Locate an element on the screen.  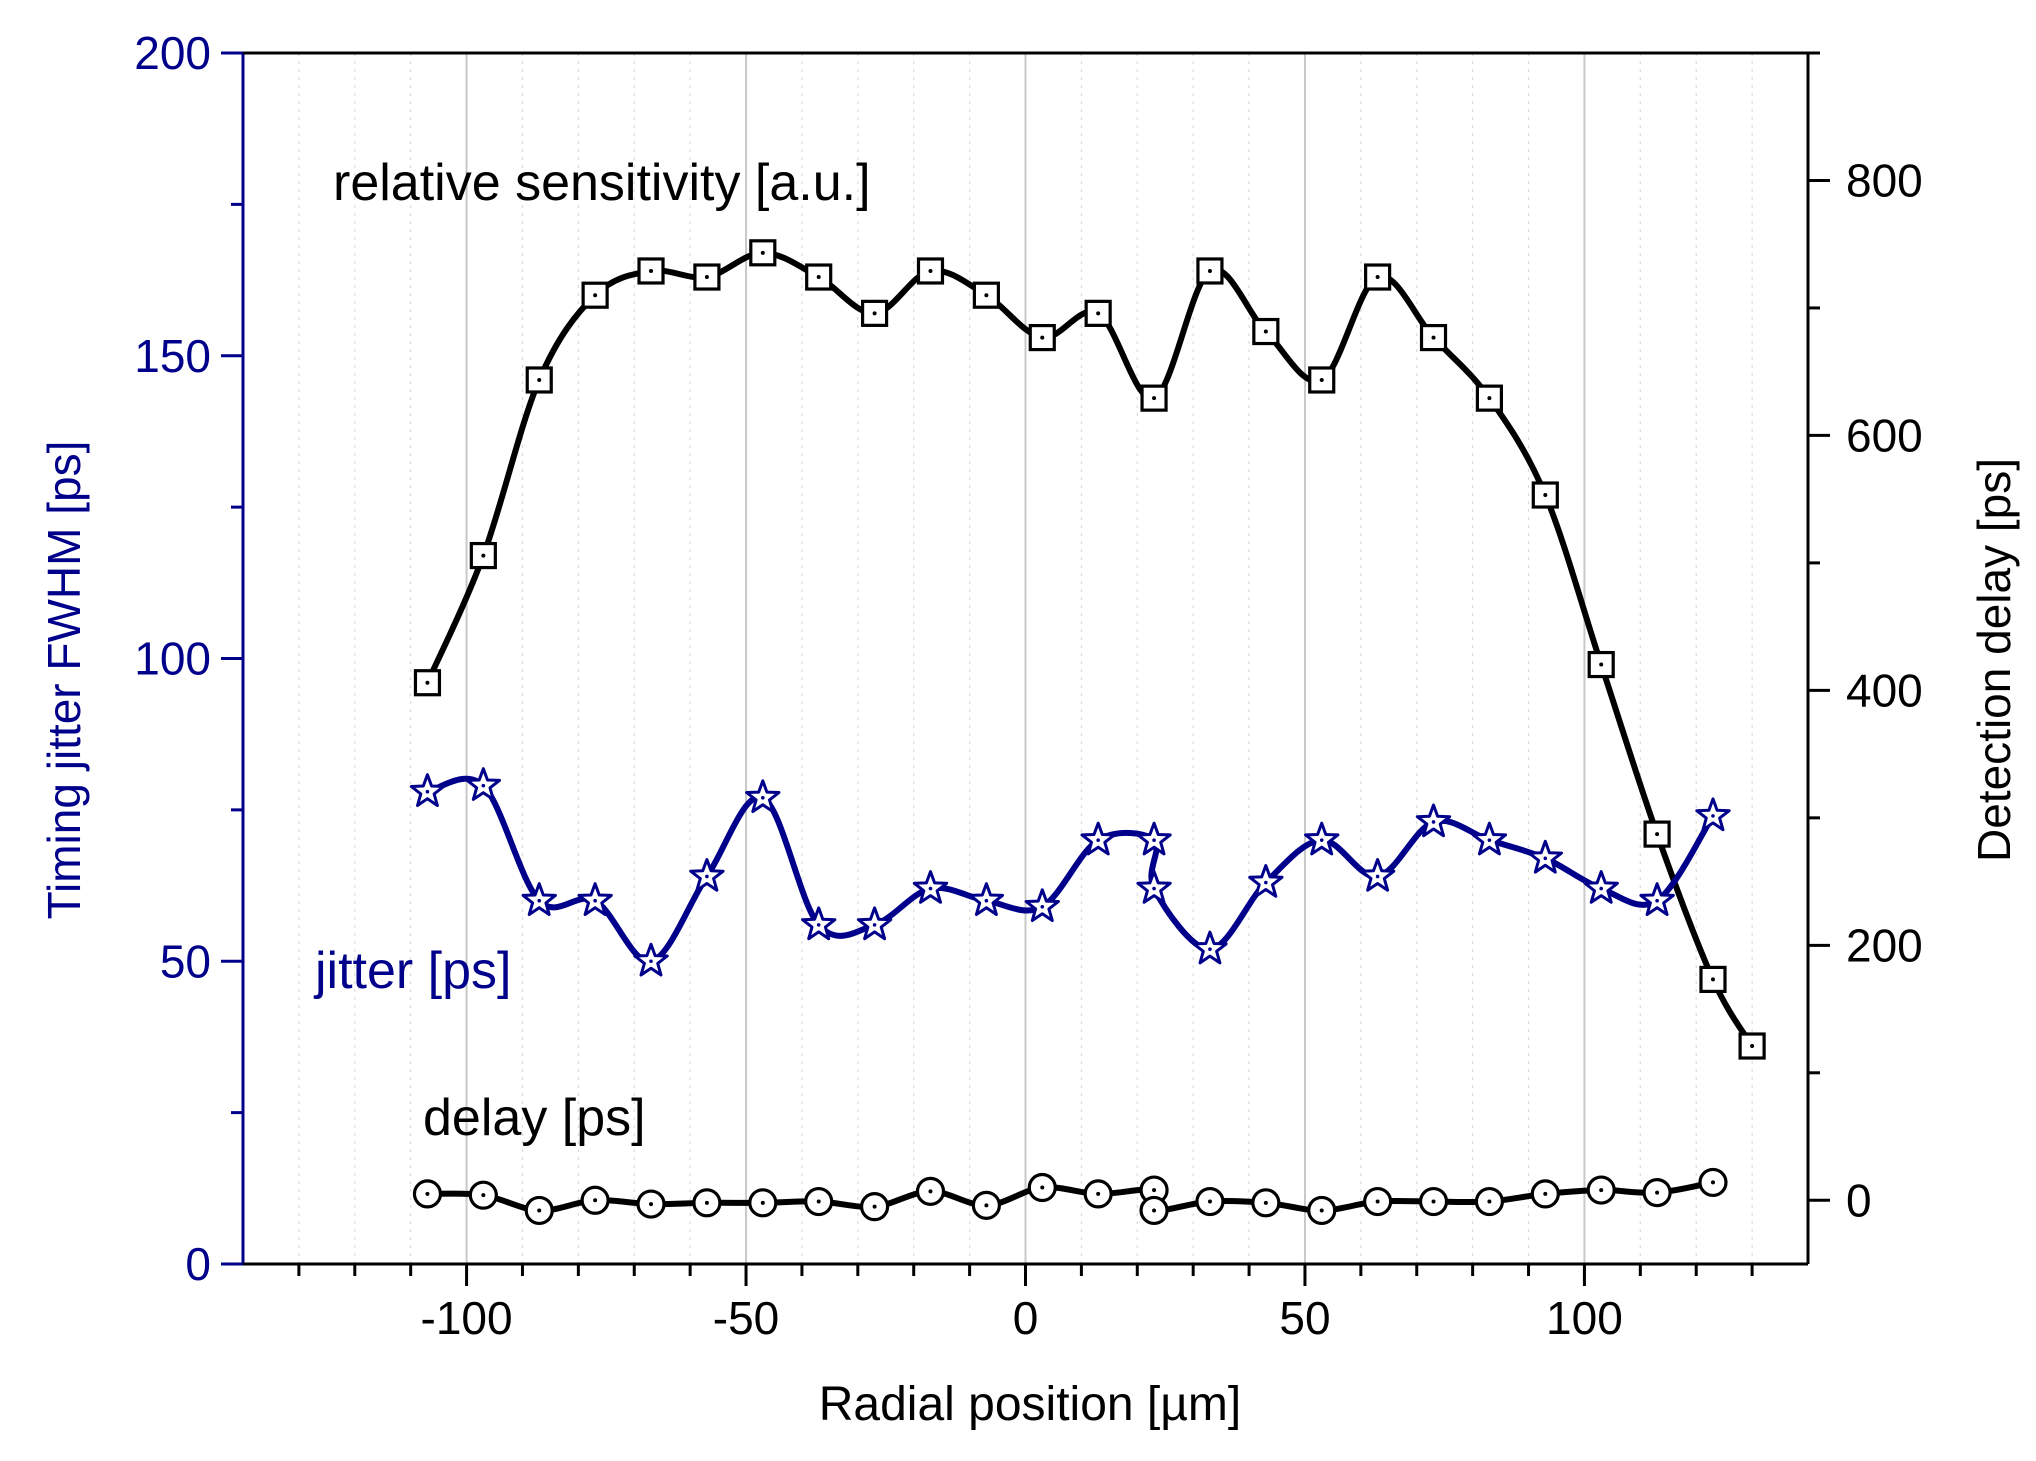
x-tick-label: -50 is located at coordinates (746, 1318).